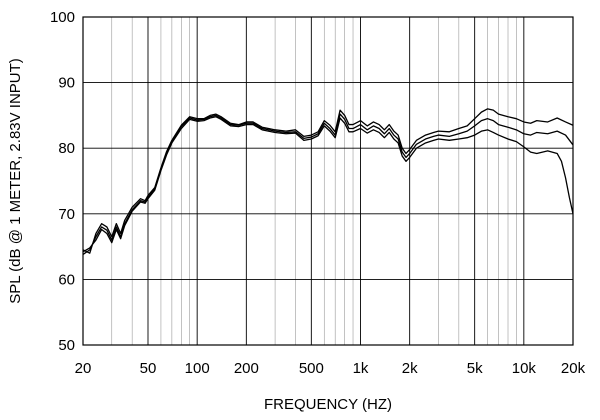 The image size is (600, 420). What do you see at coordinates (66, 214) in the screenshot?
I see `y-tick-label: 70` at bounding box center [66, 214].